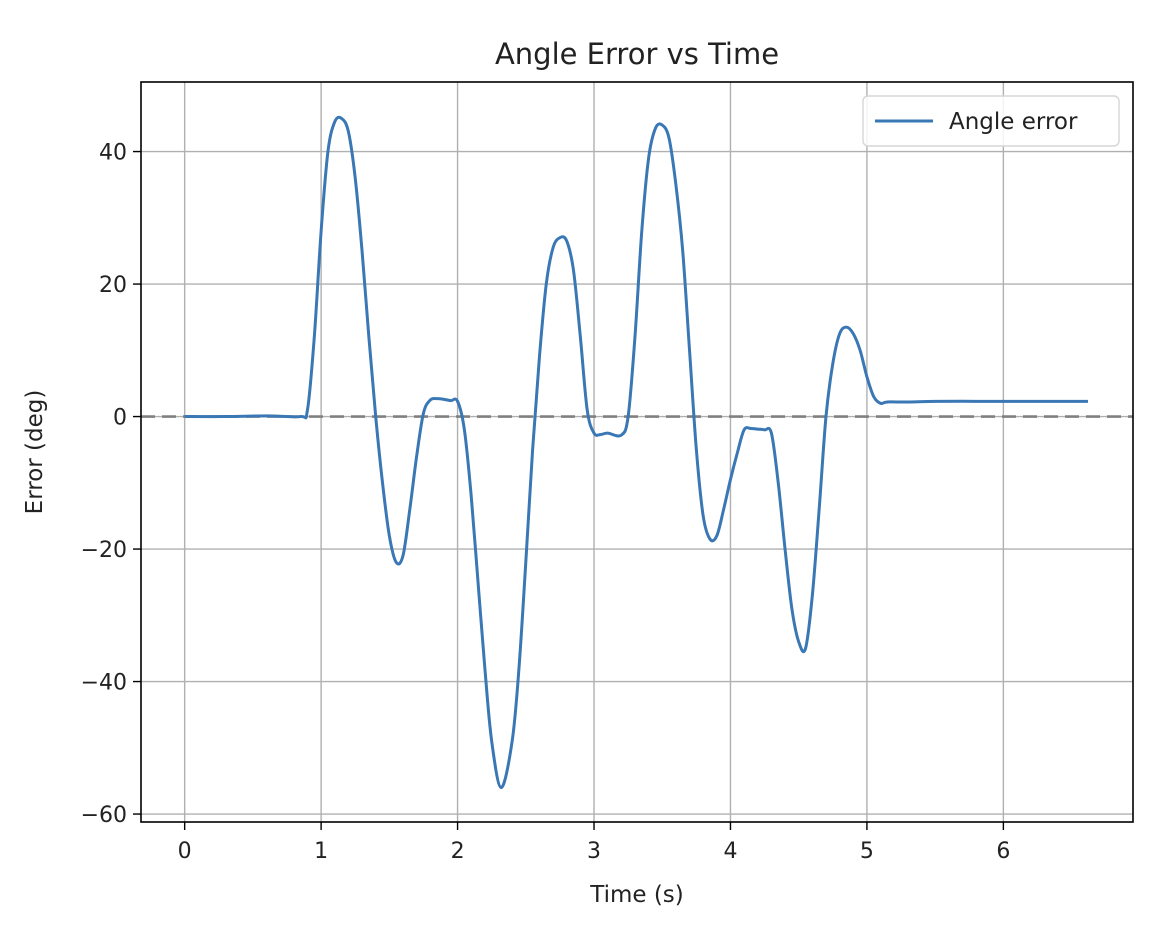 This screenshot has width=1170, height=926. I want to click on x-axis-ticks: 0 1 2 3 4 5 6, so click(594, 843).